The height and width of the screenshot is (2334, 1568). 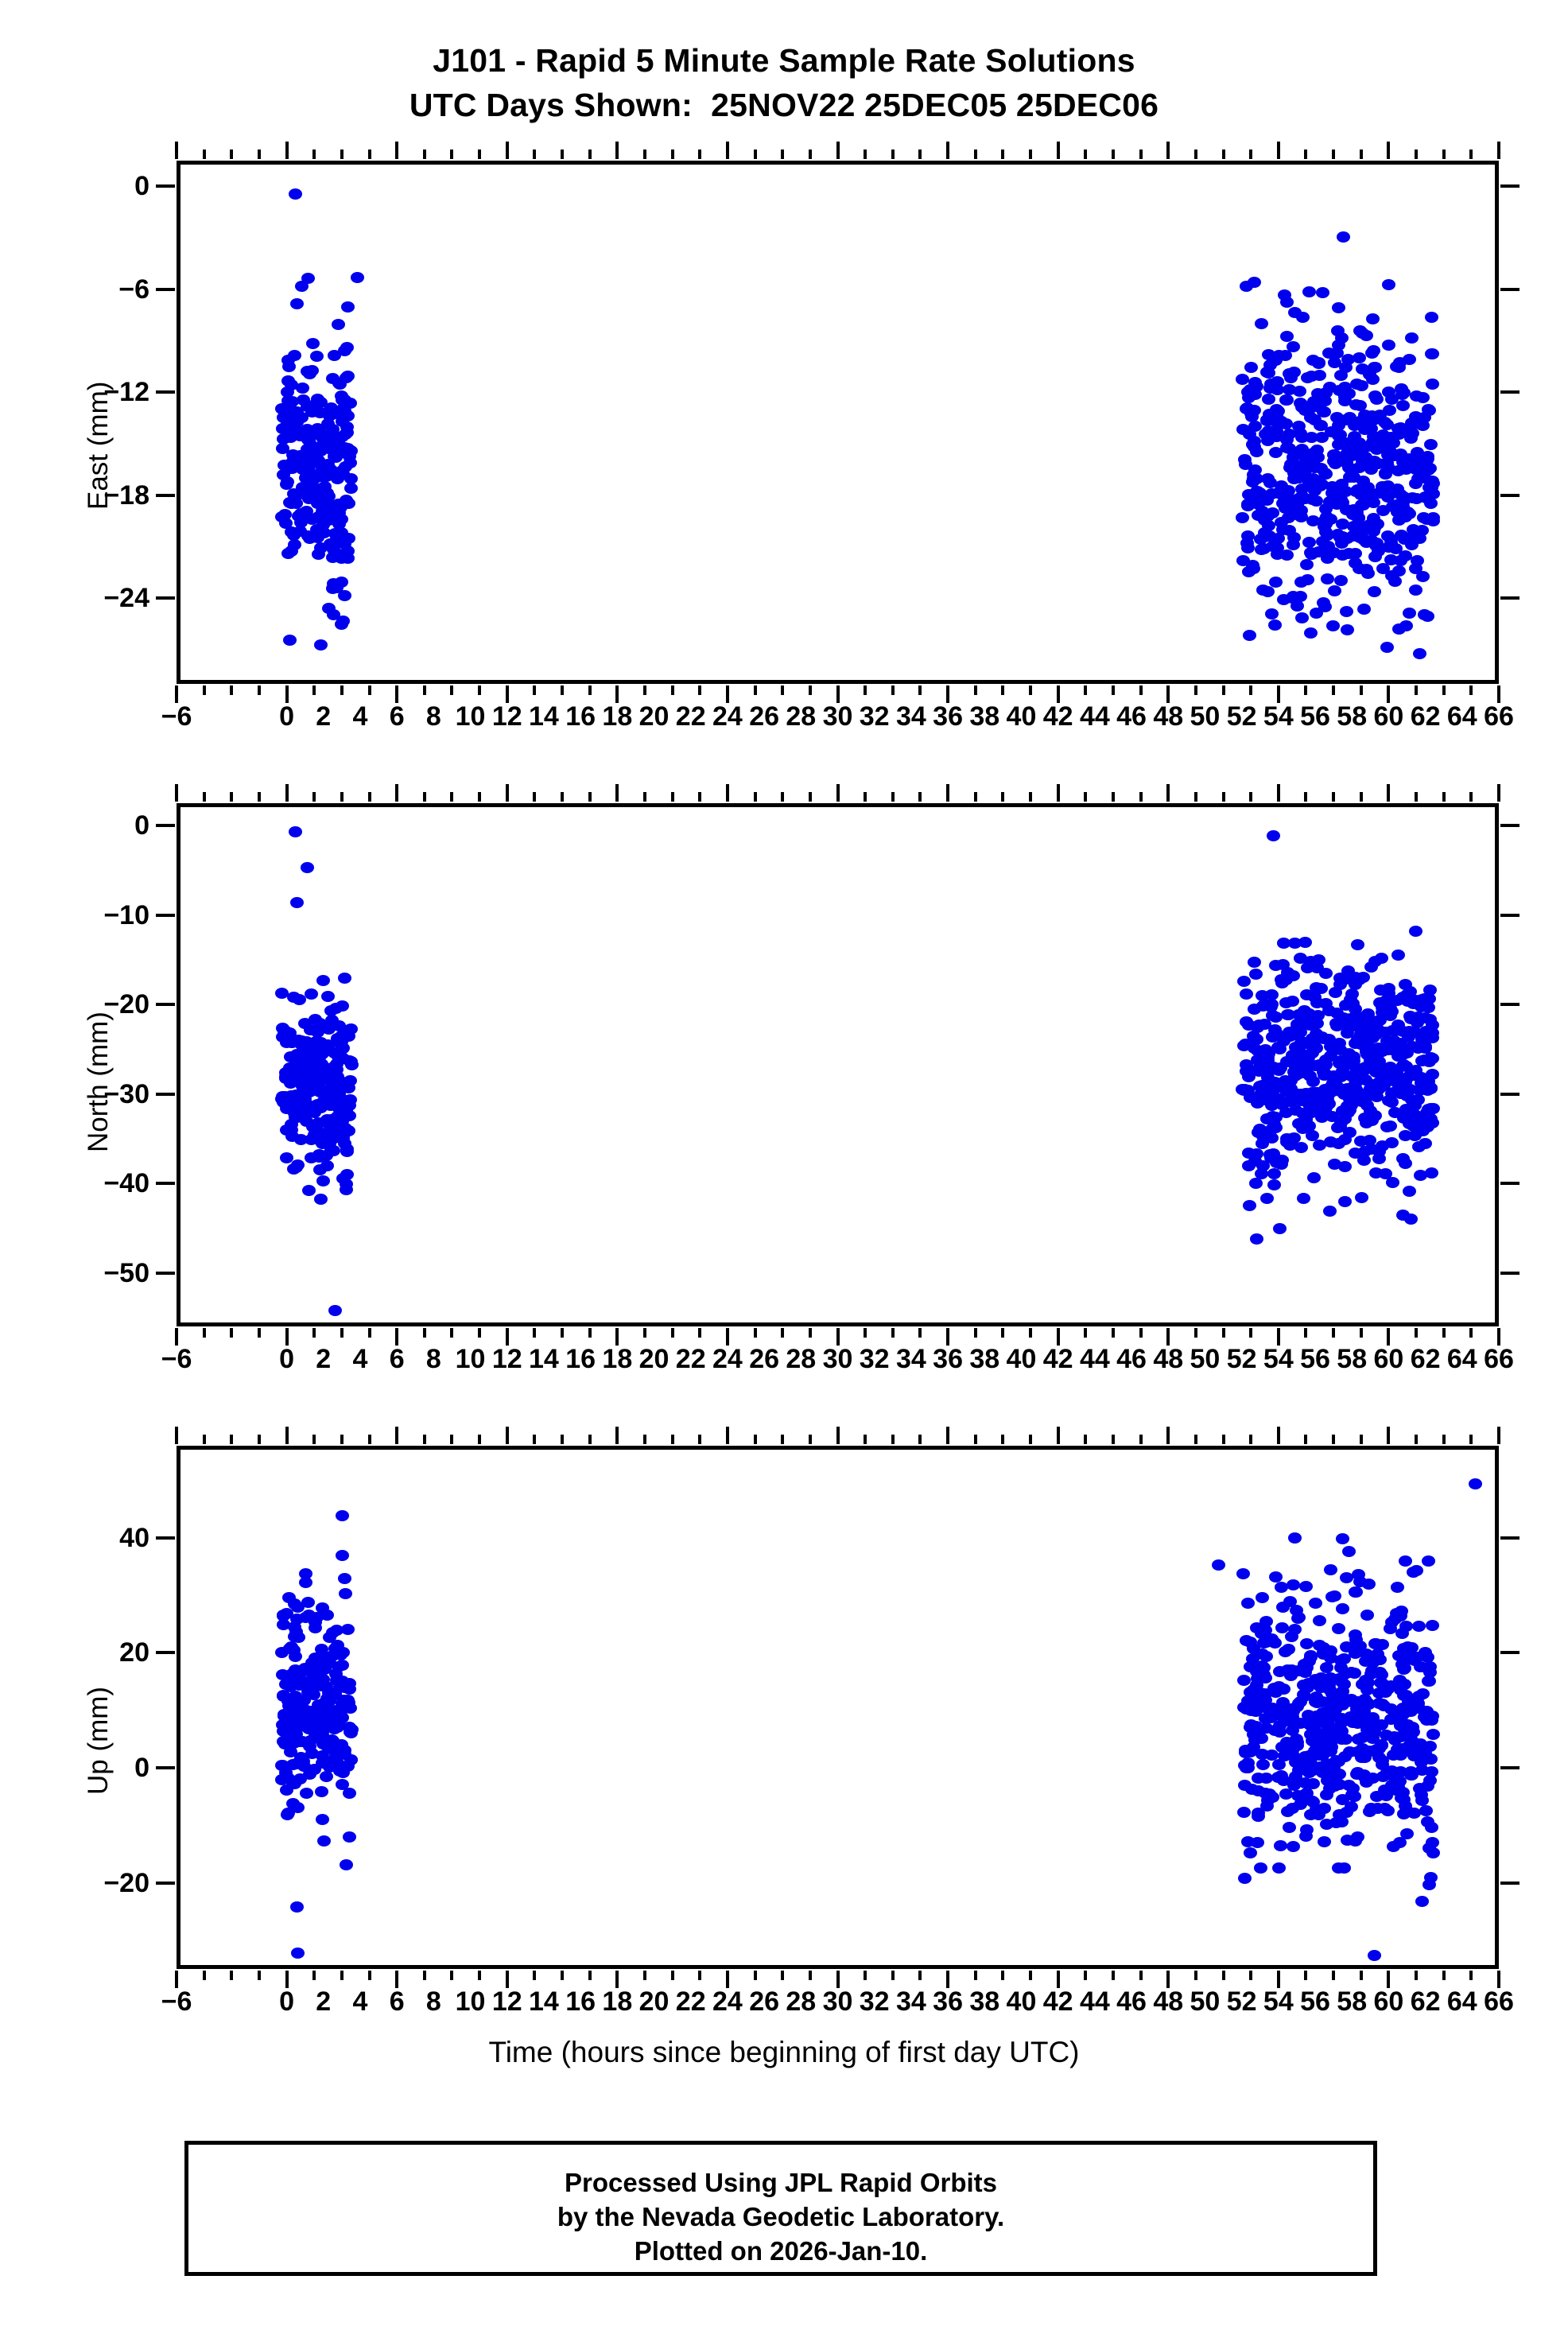 I want to click on x-tick-label: −6, so click(x=176, y=2001).